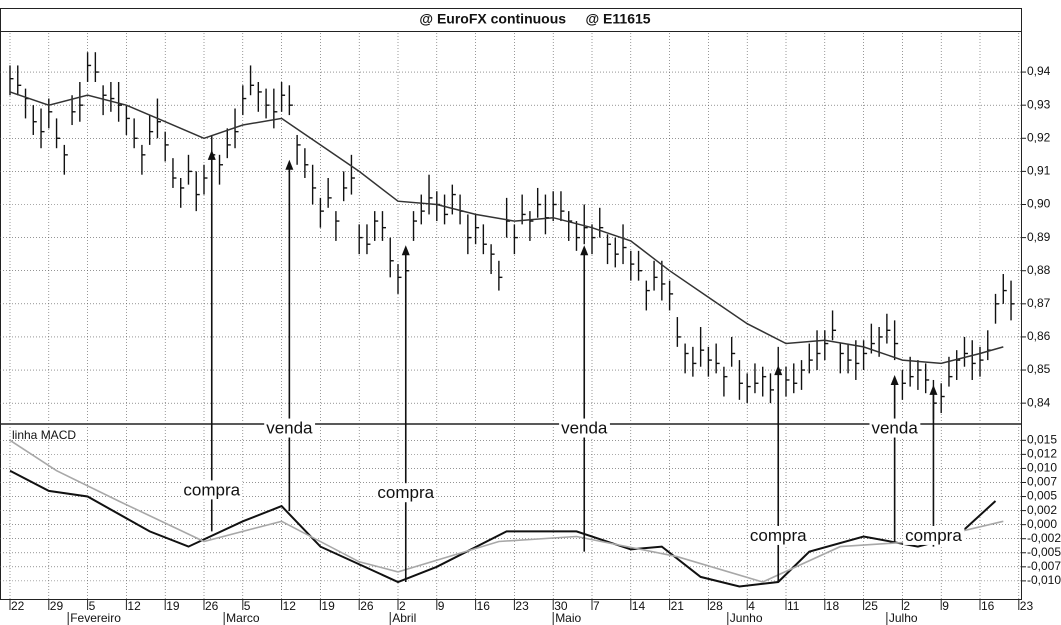 The height and width of the screenshot is (625, 1061). Describe the element at coordinates (1039, 336) in the screenshot. I see `y-tick-label: 0,86` at that location.